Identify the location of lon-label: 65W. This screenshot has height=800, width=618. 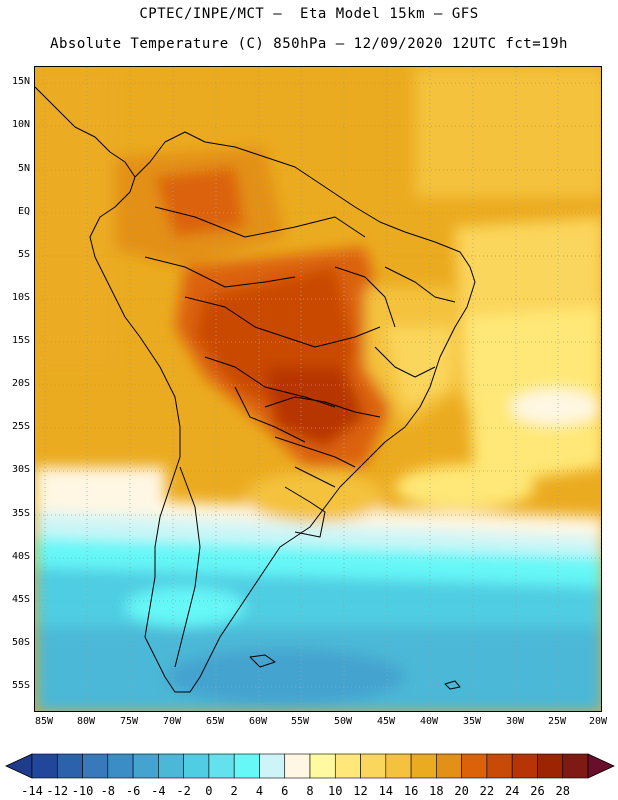
(215, 721).